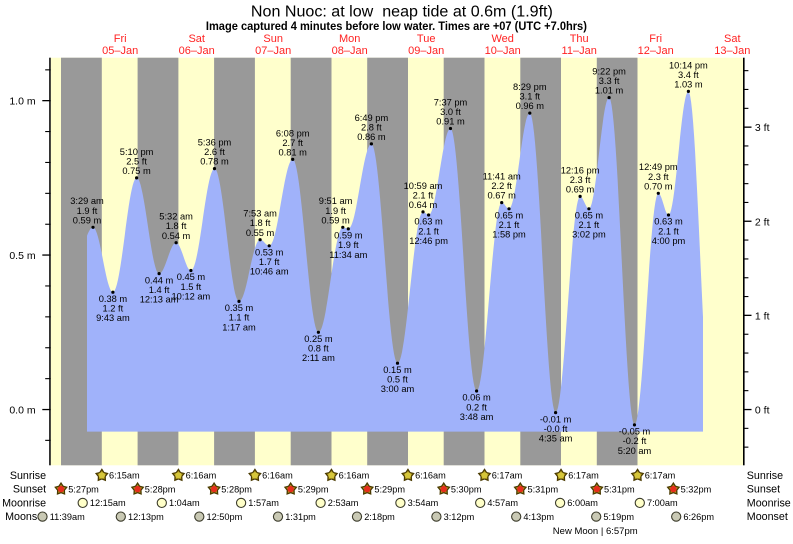 The height and width of the screenshot is (544, 793). What do you see at coordinates (348, 255) in the screenshot?
I see `svg-text: 11:34 am` at bounding box center [348, 255].